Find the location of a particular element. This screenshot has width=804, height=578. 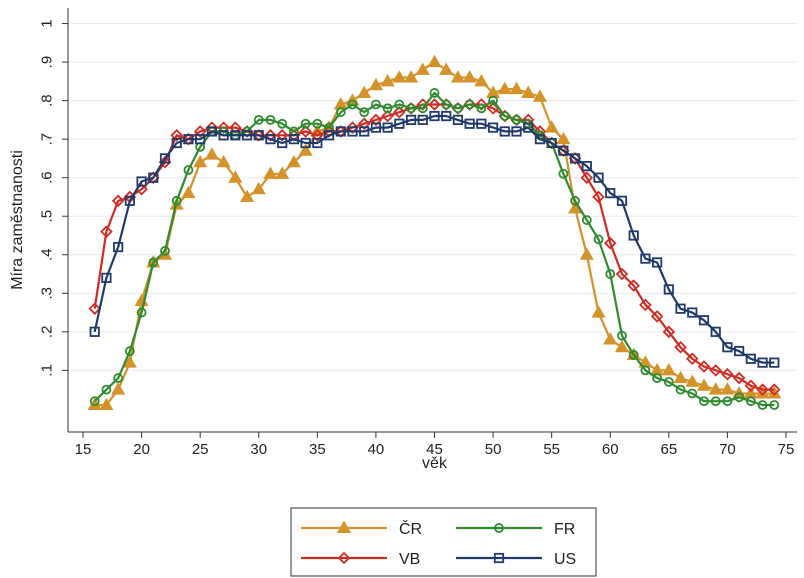

x-tick-label: 35 is located at coordinates (317, 449).